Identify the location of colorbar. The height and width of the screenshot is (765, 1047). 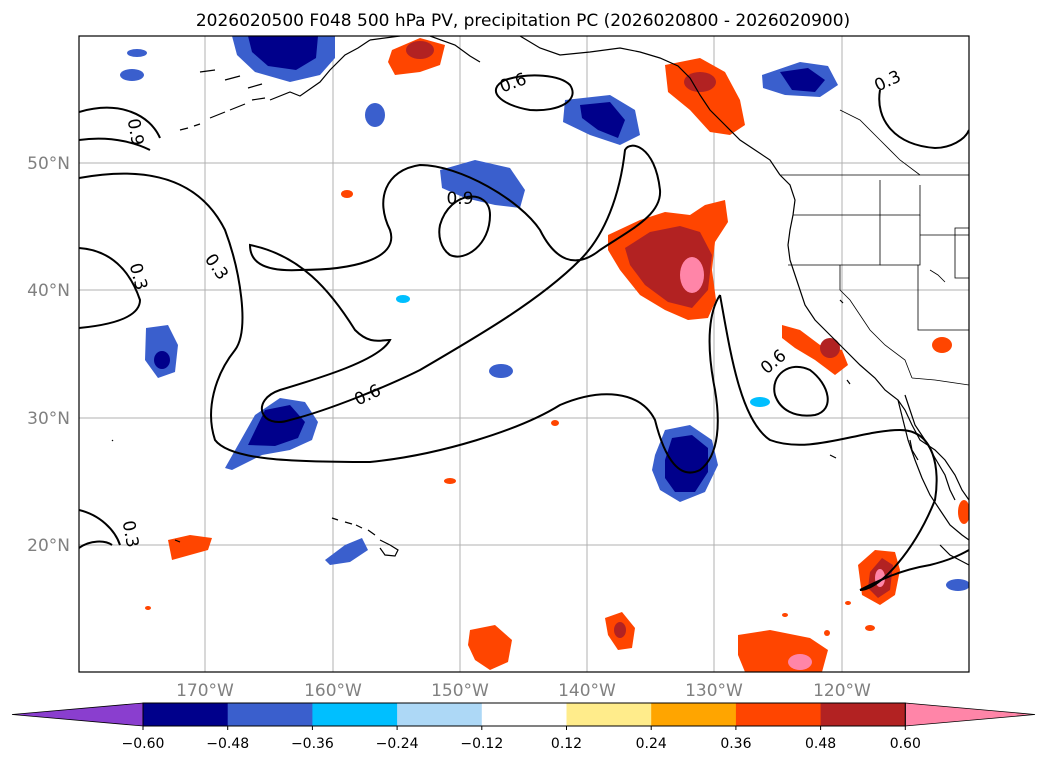
(523, 714).